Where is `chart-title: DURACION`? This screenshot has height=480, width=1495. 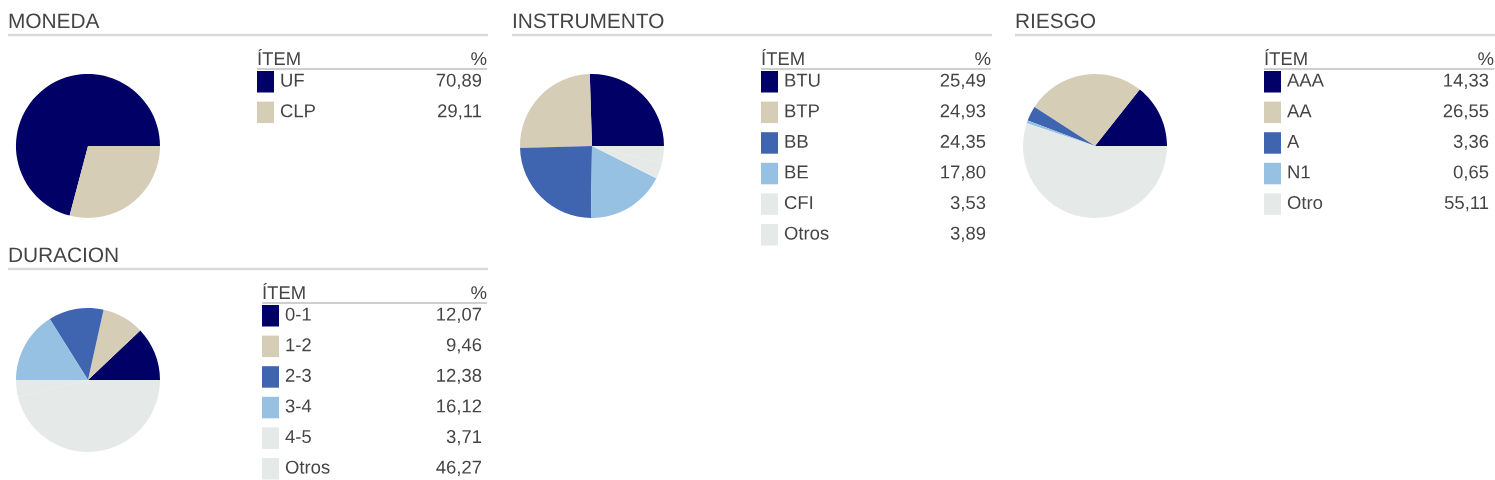
chart-title: DURACION is located at coordinates (63, 255).